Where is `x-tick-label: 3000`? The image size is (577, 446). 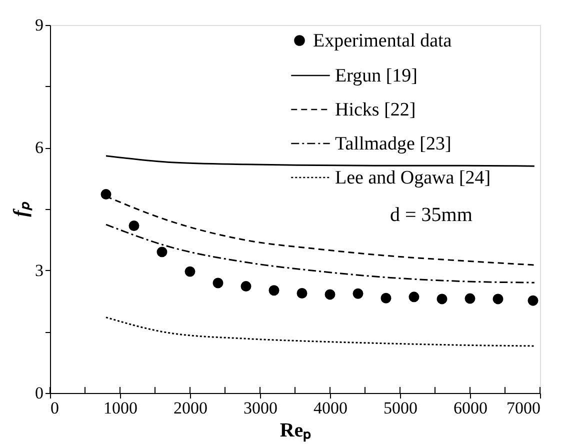 x-tick-label: 3000 is located at coordinates (261, 408).